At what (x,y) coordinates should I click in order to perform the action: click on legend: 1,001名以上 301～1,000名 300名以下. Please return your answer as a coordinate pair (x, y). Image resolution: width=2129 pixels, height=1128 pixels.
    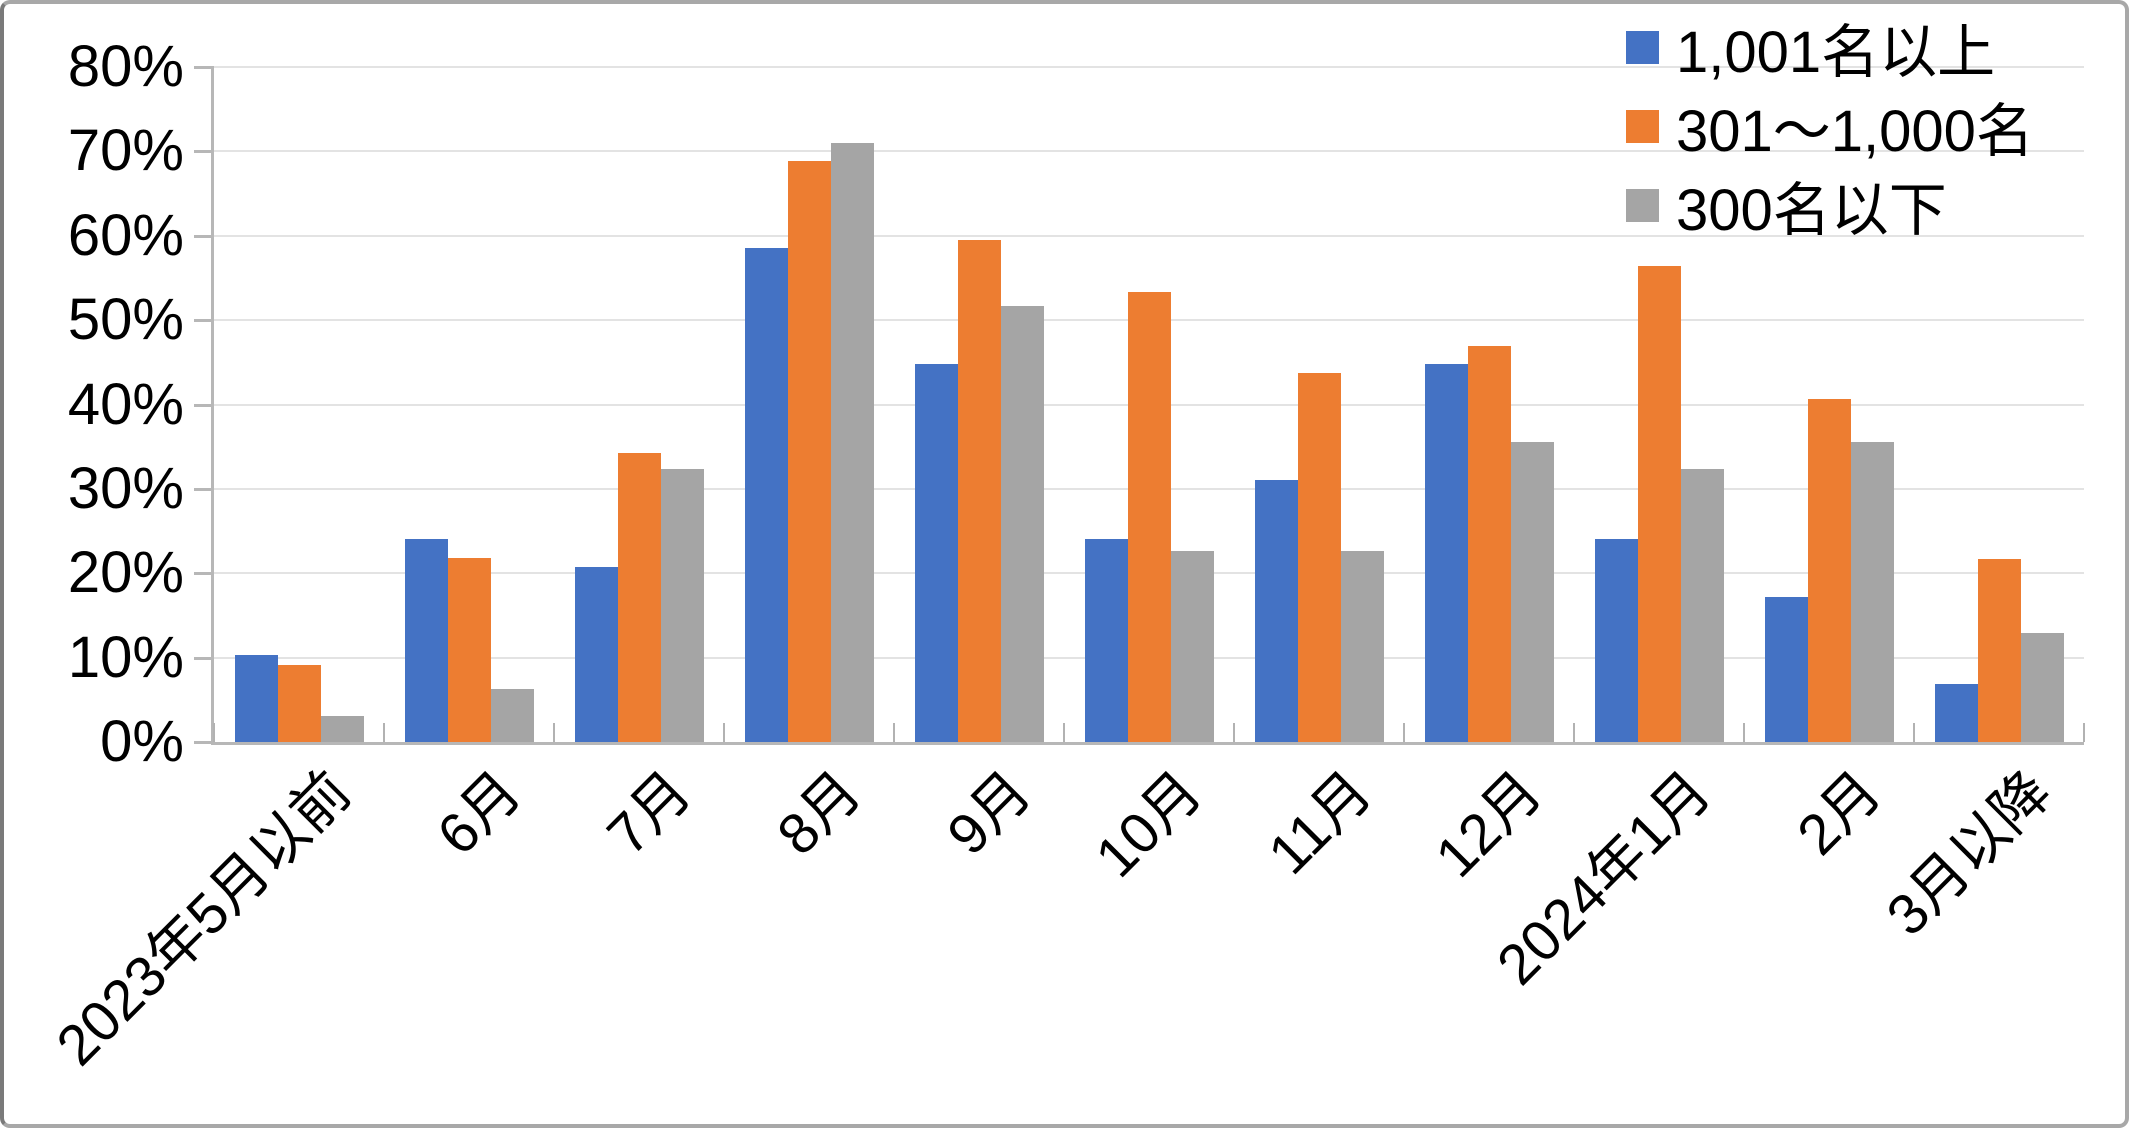
    Looking at the image, I should click on (1830, 134).